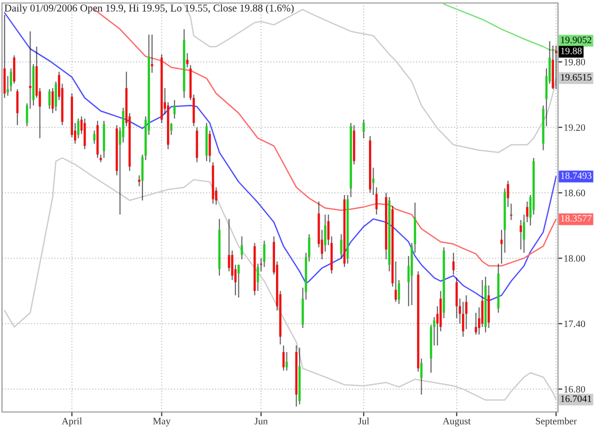 The height and width of the screenshot is (427, 600). What do you see at coordinates (575, 324) in the screenshot?
I see `y-tick-label: 17.40` at bounding box center [575, 324].